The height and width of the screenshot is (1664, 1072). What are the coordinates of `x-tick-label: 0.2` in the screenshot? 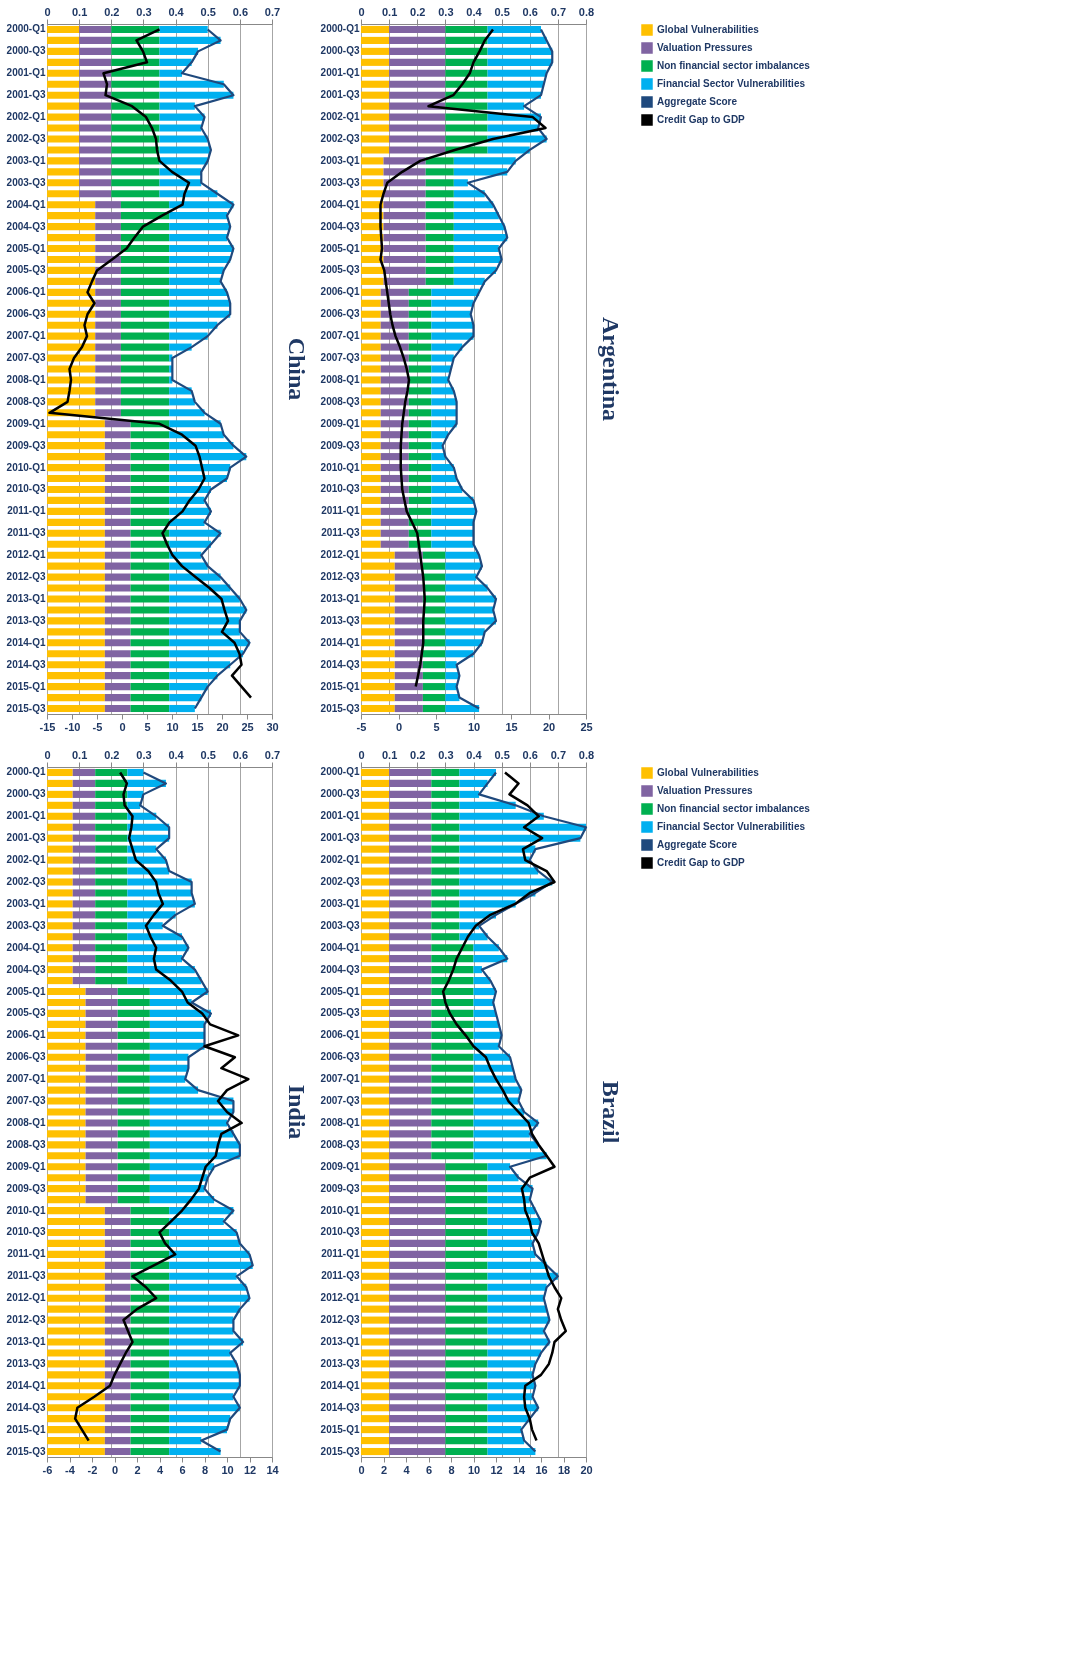 It's located at (418, 754).